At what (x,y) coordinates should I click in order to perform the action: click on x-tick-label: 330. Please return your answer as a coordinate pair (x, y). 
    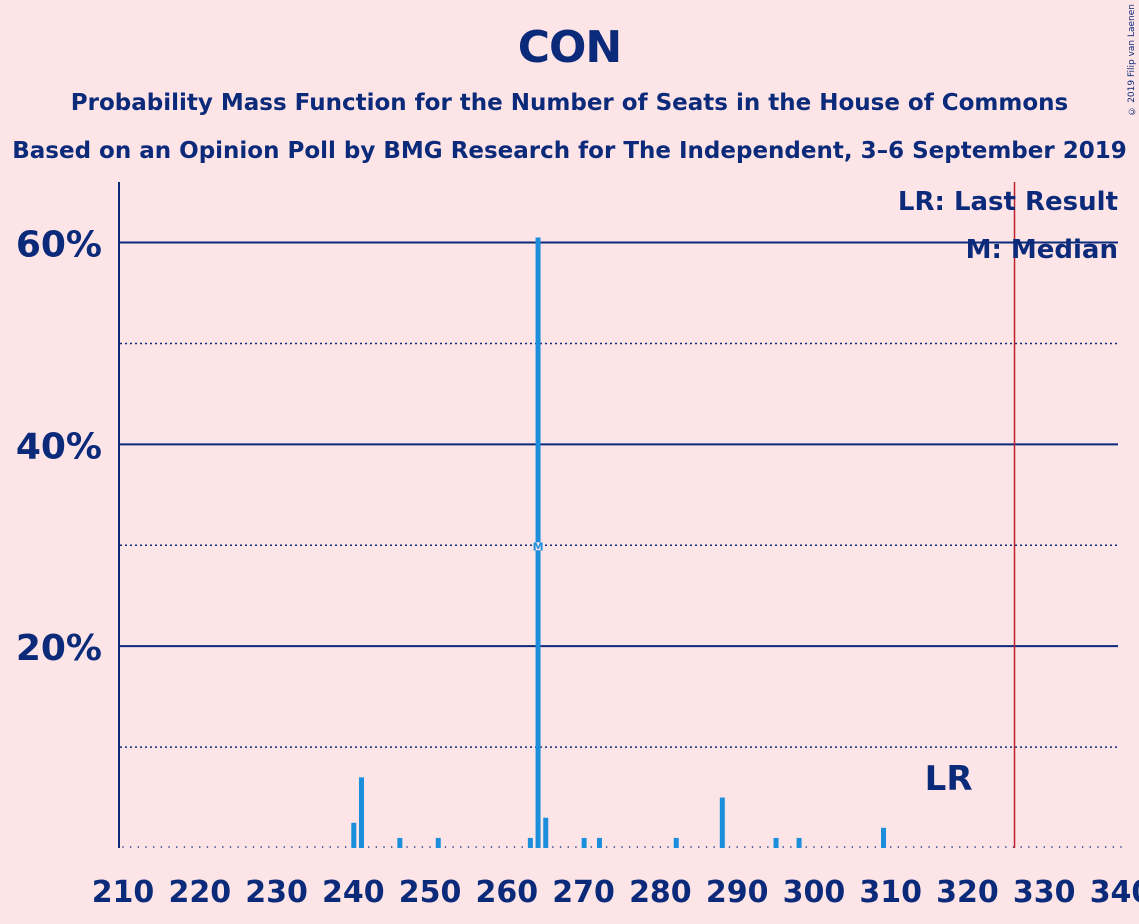
    Looking at the image, I should click on (1044, 892).